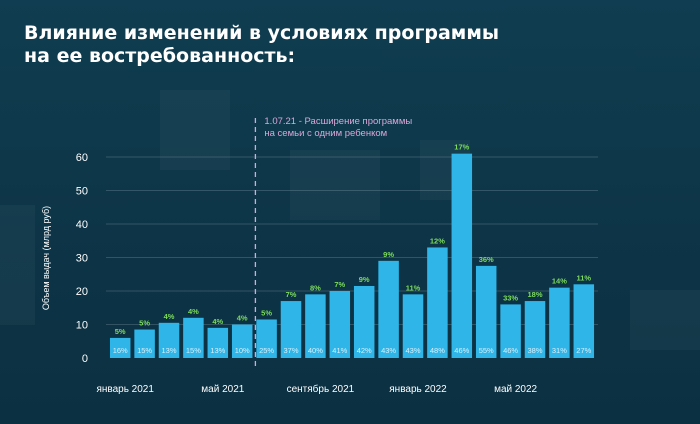  What do you see at coordinates (338, 121) in the screenshot?
I see `annotation-line: 1.07.21 - Расширение программы` at bounding box center [338, 121].